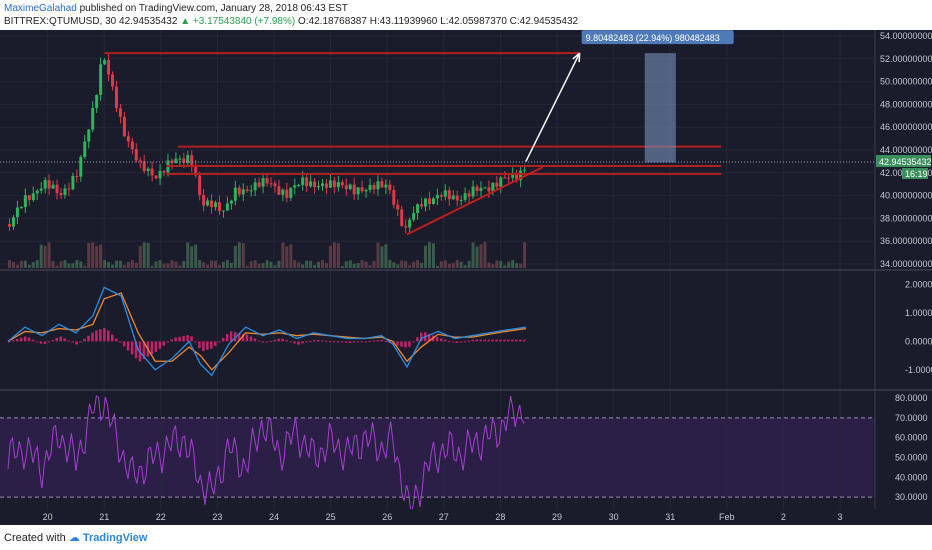 The width and height of the screenshot is (932, 550). What do you see at coordinates (466, 517) in the screenshot?
I see `x-axis-strip` at bounding box center [466, 517].